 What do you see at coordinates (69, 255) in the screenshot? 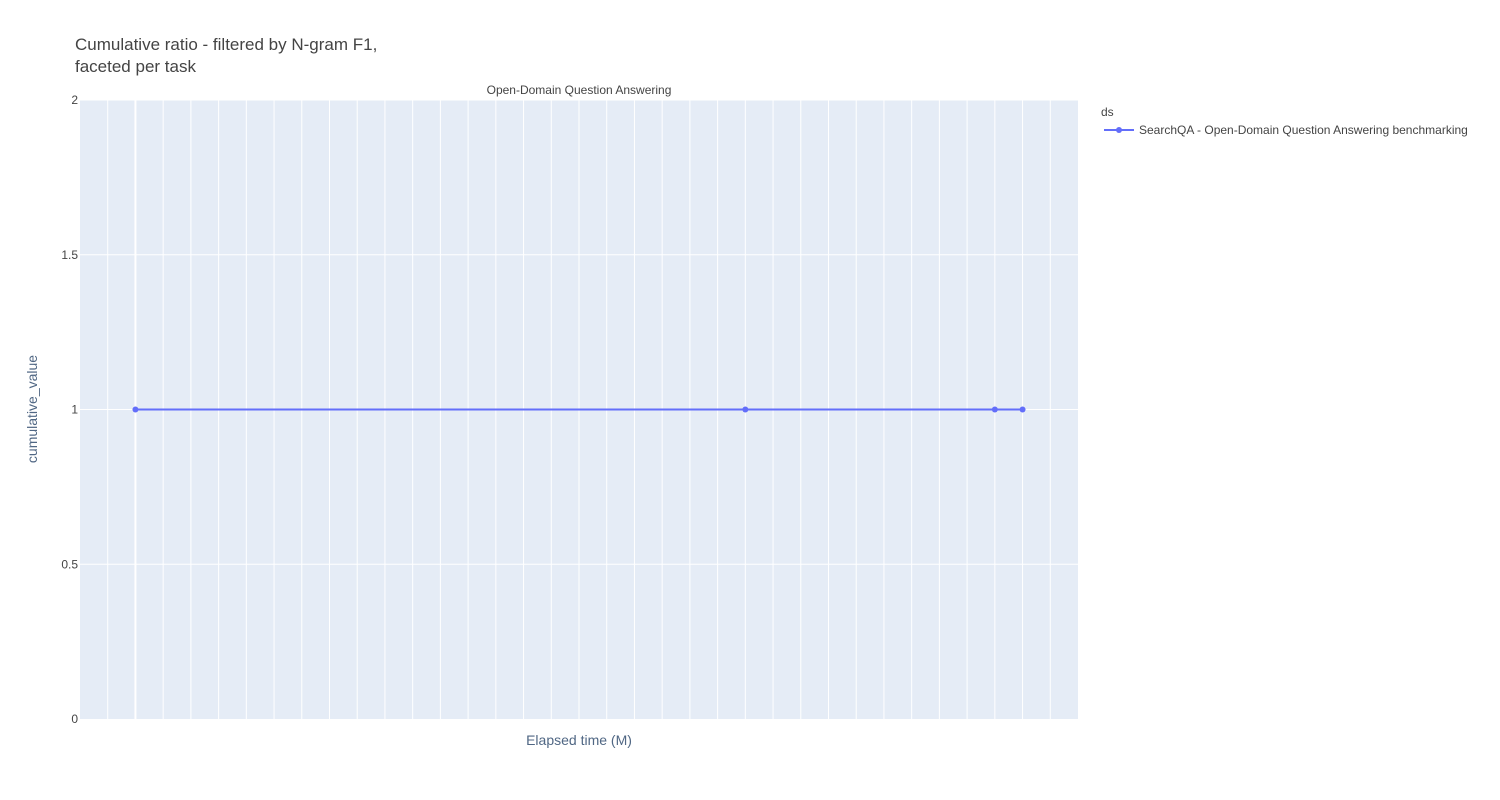
I see `y-tick-label: 1.5` at bounding box center [69, 255].